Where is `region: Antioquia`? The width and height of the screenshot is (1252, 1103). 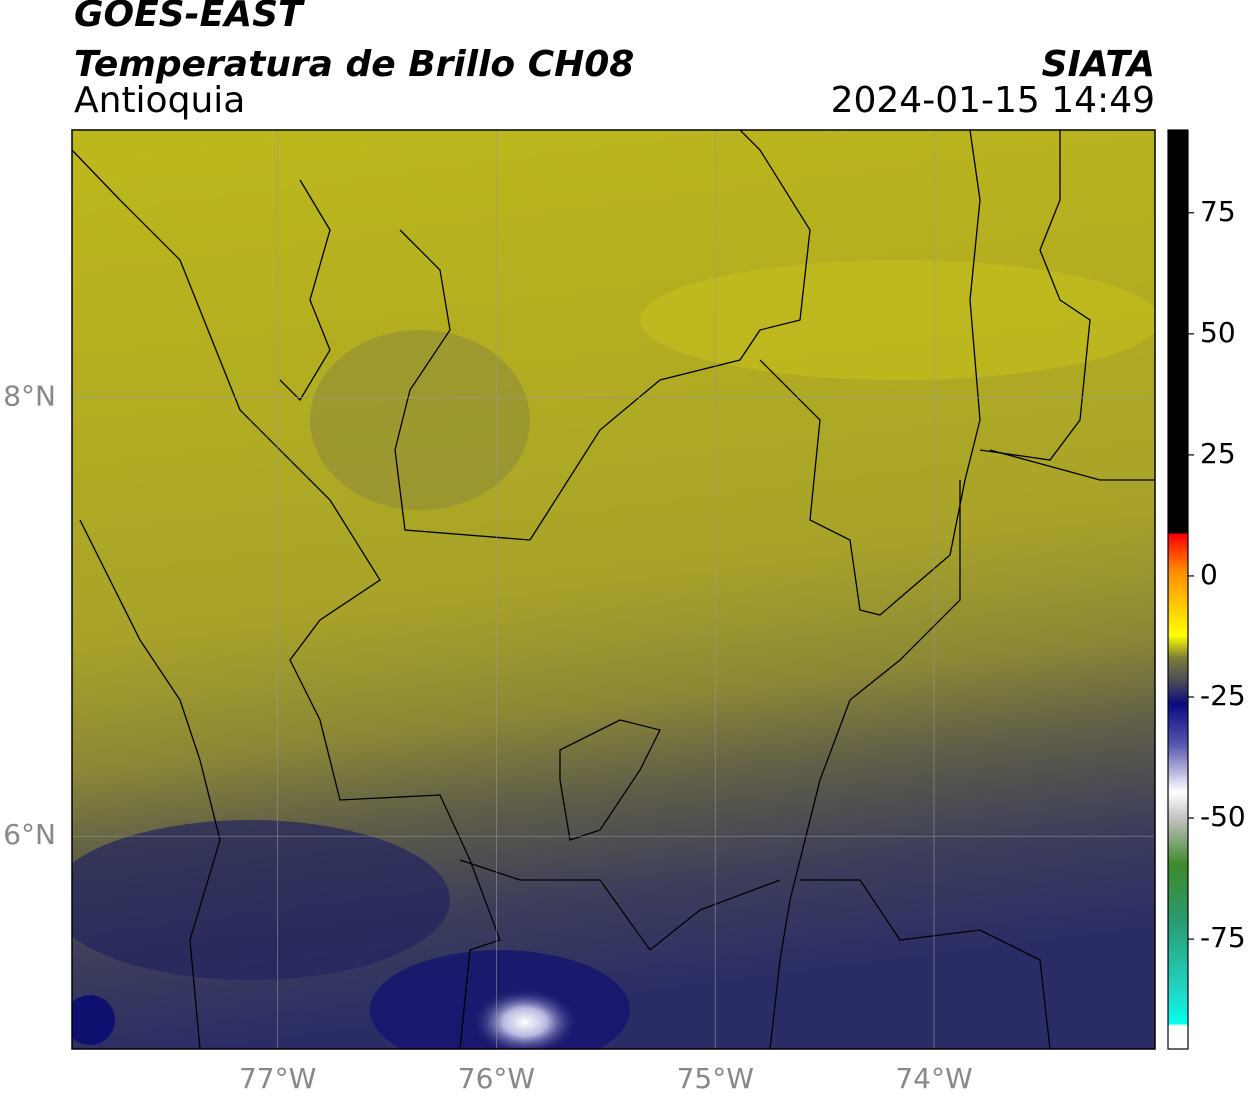
region: Antioquia is located at coordinates (159, 100).